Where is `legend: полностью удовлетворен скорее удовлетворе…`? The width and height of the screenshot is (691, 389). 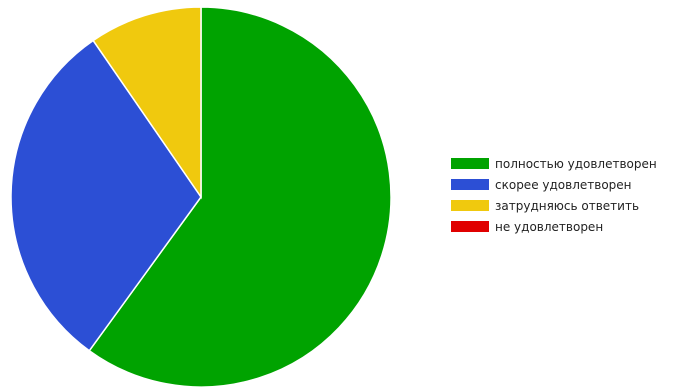
legend: полностью удовлетворен скорее удовлетворе… is located at coordinates (554, 195).